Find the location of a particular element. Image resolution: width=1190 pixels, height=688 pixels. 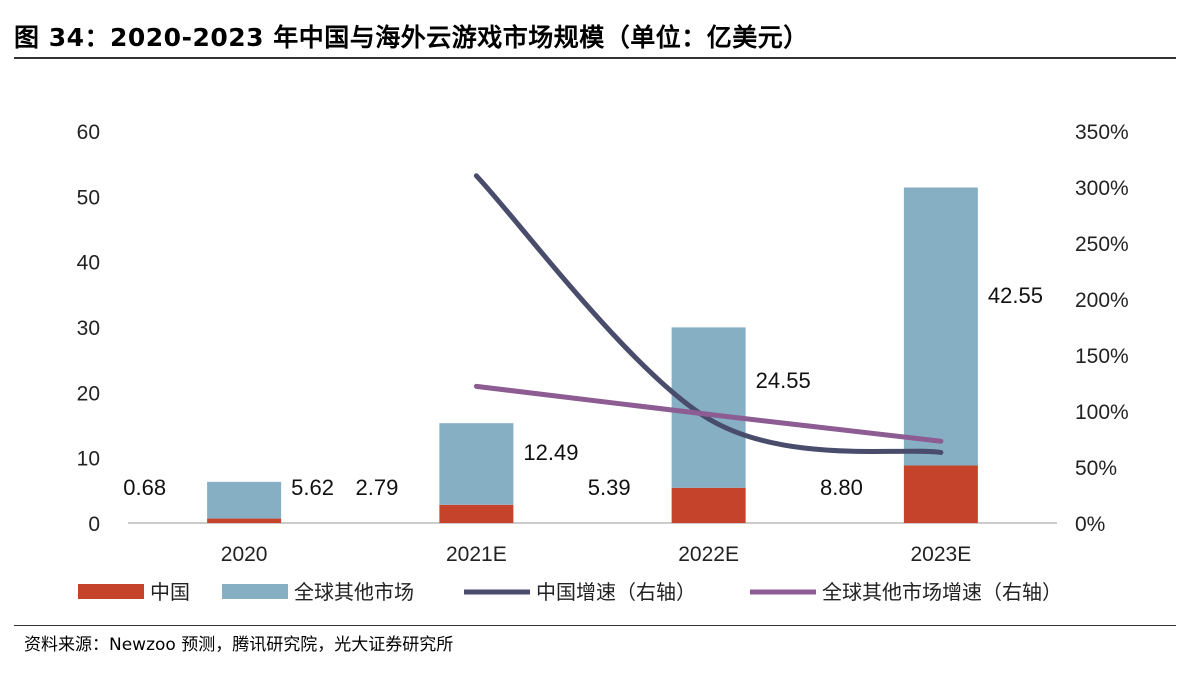

y2-tick-label: 100% is located at coordinates (1102, 412).